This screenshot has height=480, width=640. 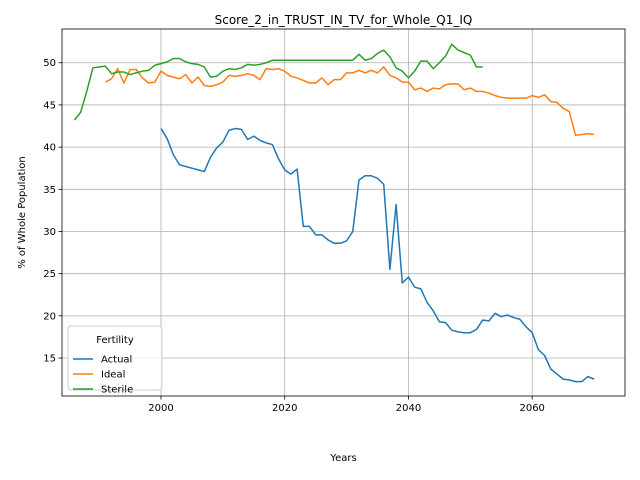 What do you see at coordinates (49, 148) in the screenshot?
I see `y-tick-label: 40` at bounding box center [49, 148].